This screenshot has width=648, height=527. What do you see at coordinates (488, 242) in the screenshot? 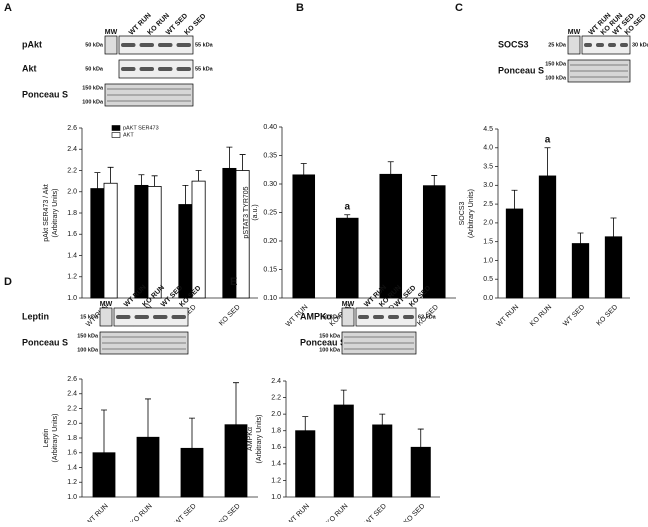
I see `y-tick-label: 1.5` at bounding box center [488, 242].